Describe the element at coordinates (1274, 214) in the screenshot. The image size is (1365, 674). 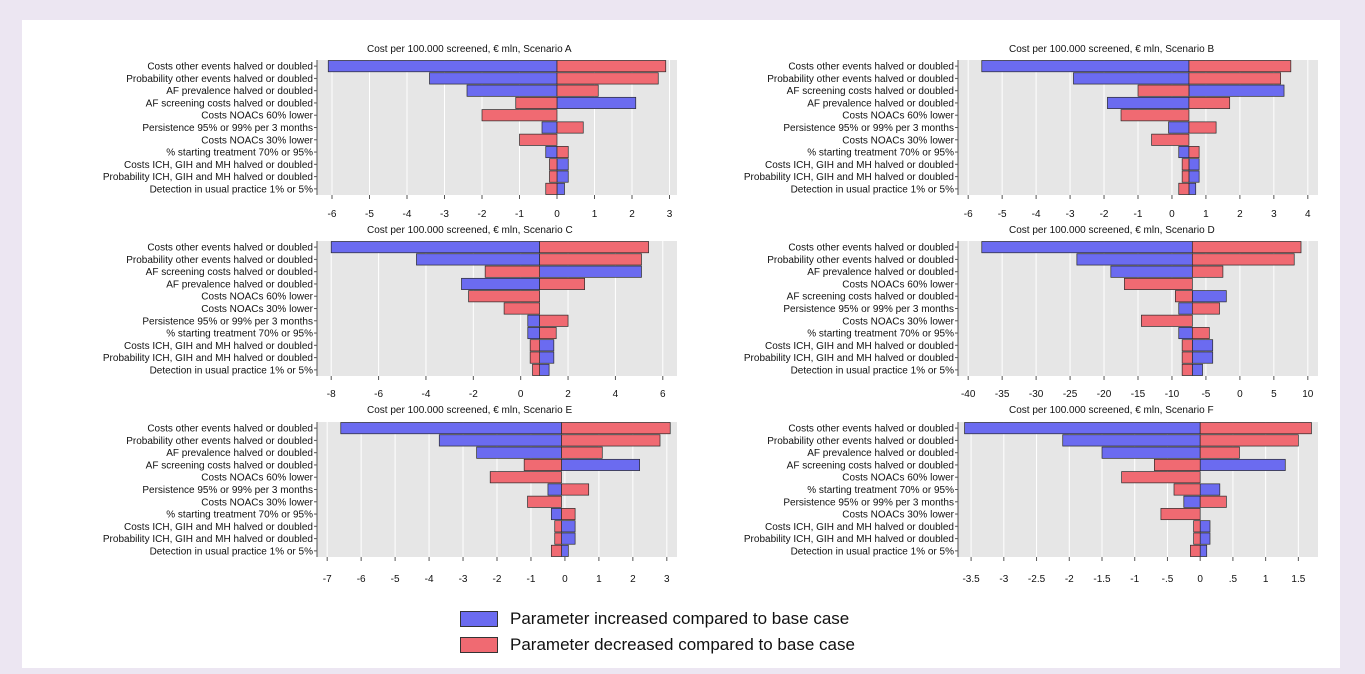
I see `x-tick-label: 3` at that location.